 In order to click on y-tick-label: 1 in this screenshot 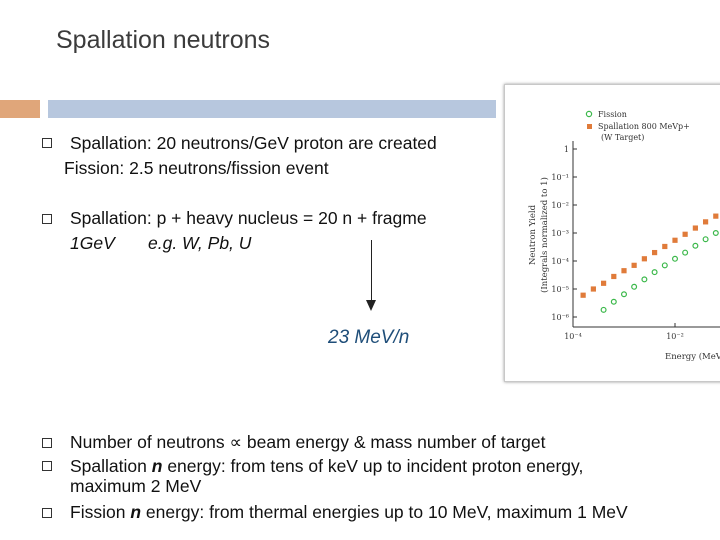, I will do `click(566, 149)`.